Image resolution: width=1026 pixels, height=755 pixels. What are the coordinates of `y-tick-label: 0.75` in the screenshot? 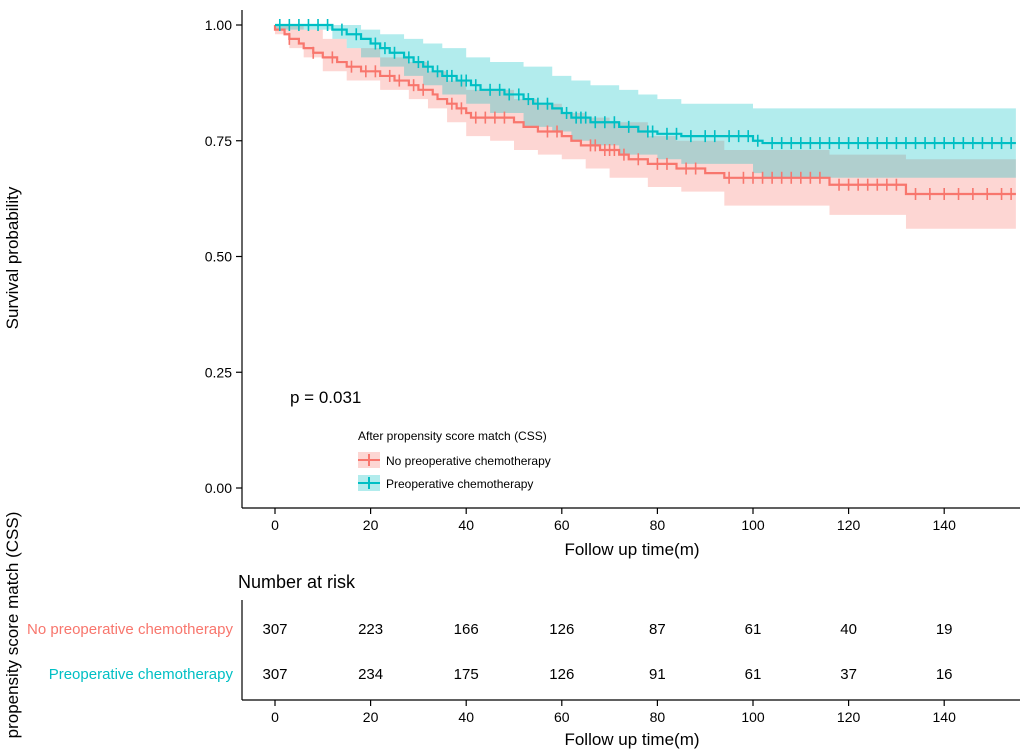 It's located at (218, 141).